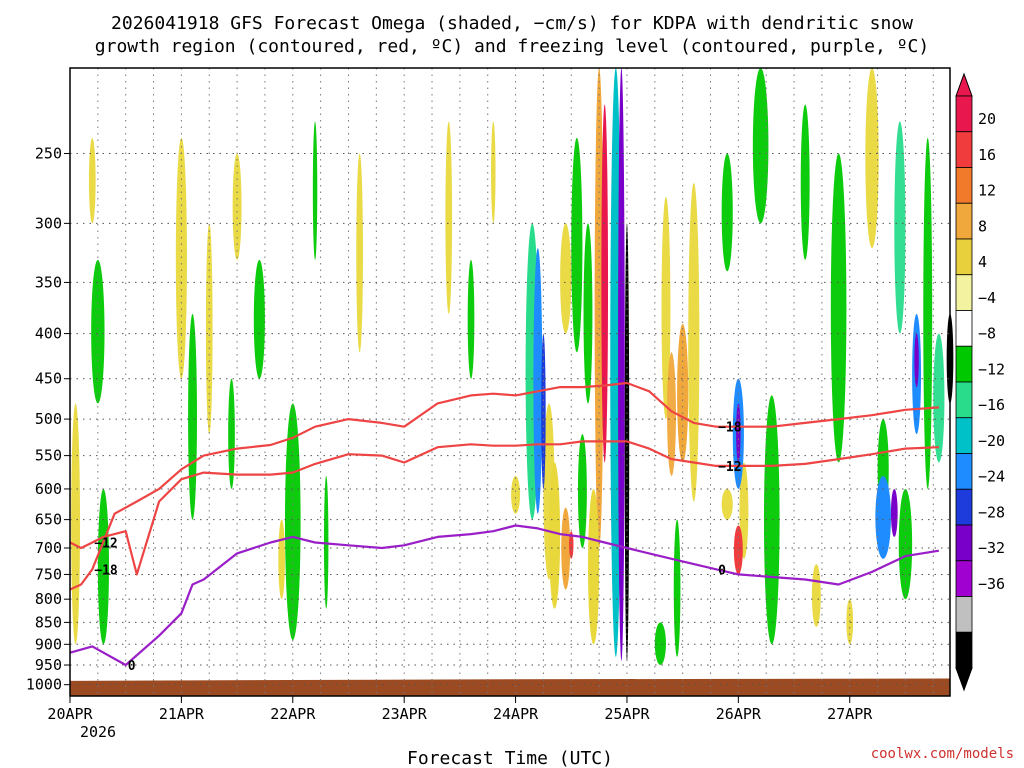 This screenshot has height=768, width=1024. What do you see at coordinates (48, 379) in the screenshot?
I see `y-tick-label: 450` at bounding box center [48, 379].